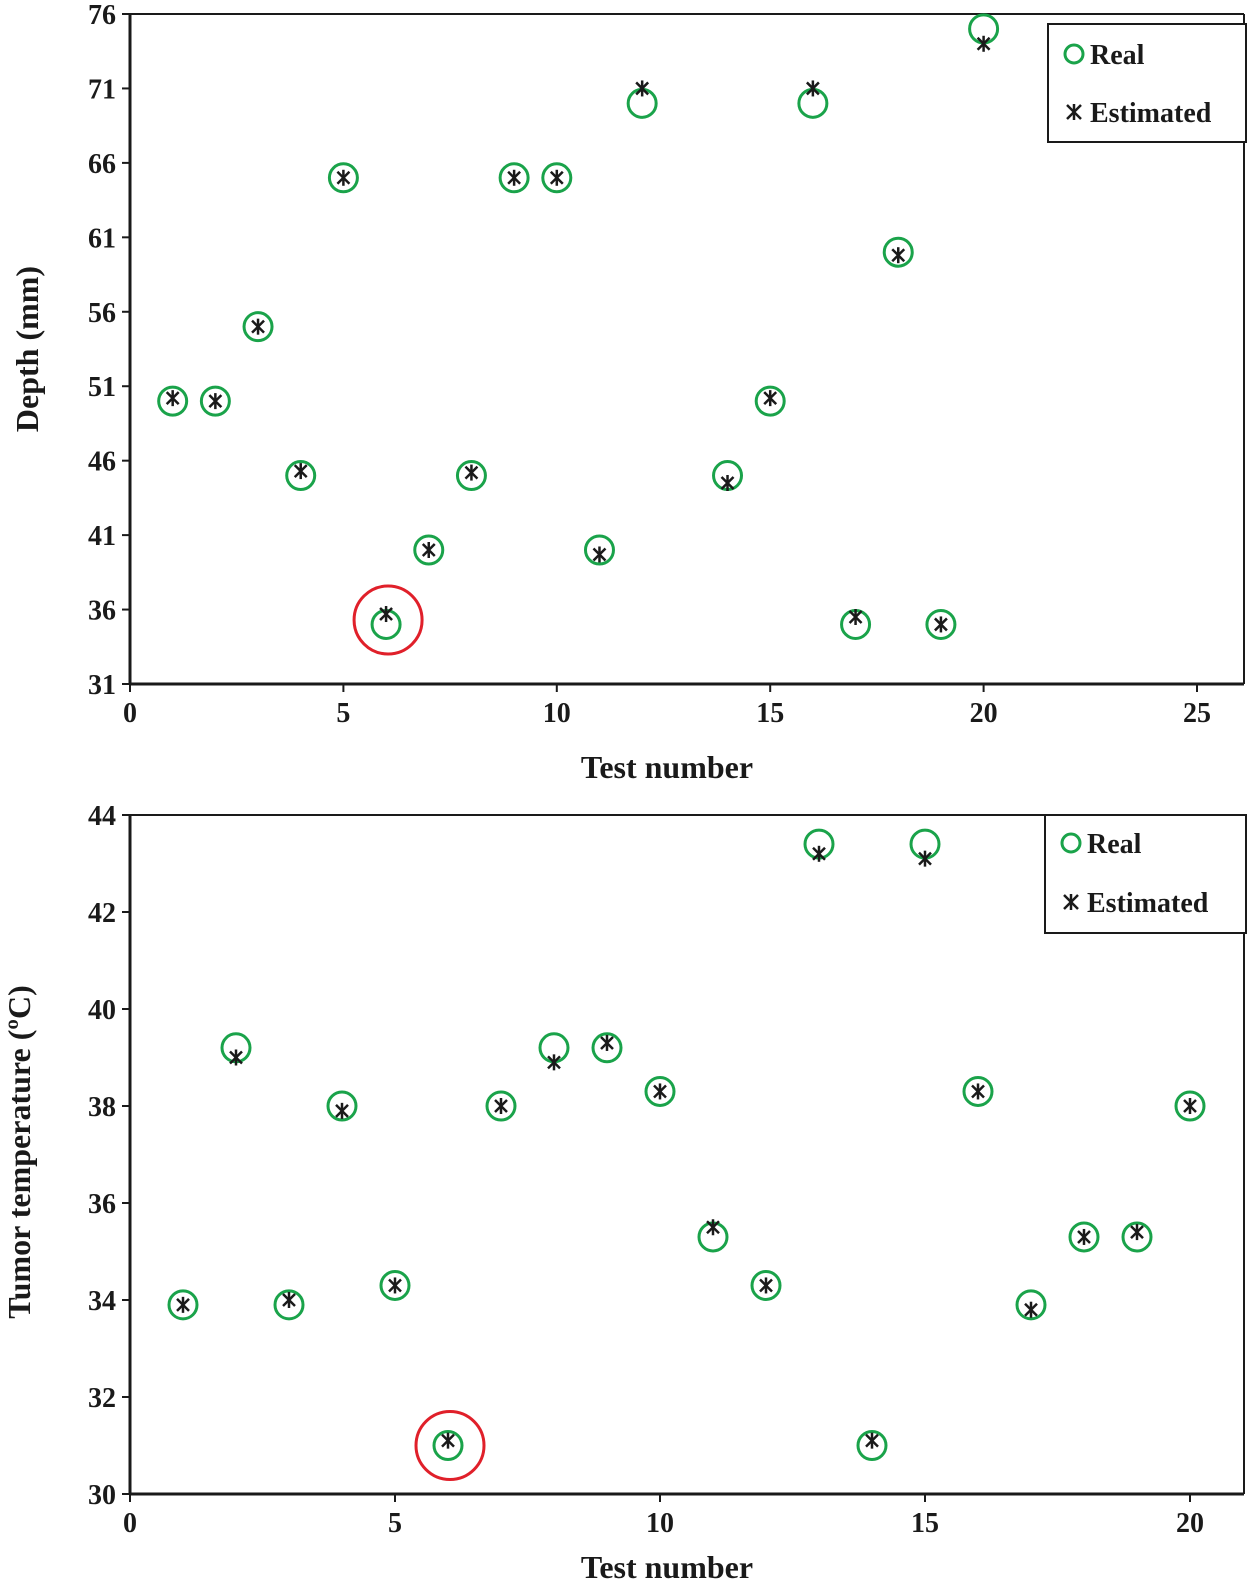 The image size is (1256, 1584). Describe the element at coordinates (102, 913) in the screenshot. I see `y-tick-label: 42` at that location.